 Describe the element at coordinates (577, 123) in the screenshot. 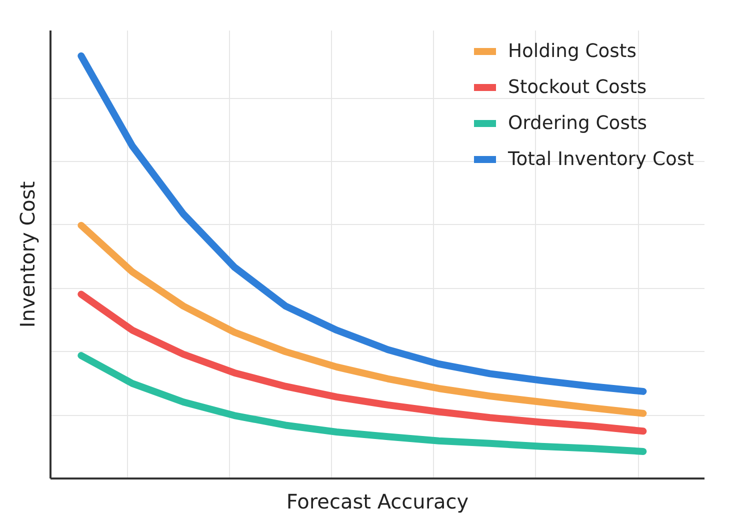

I see `legend-label: Ordering Costs` at that location.